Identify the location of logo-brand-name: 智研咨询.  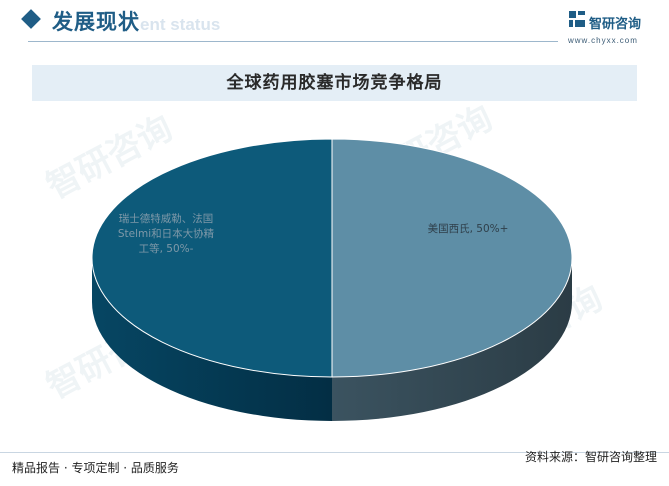
(615, 24).